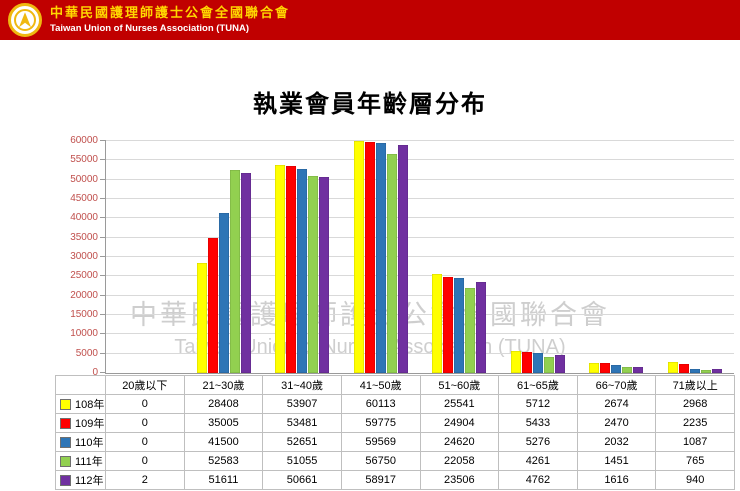 The width and height of the screenshot is (740, 491). What do you see at coordinates (395, 404) in the screenshot?
I see `table-row-108年: 108年 0 28408 53907 60113 25541 5712 2674 2968` at bounding box center [395, 404].